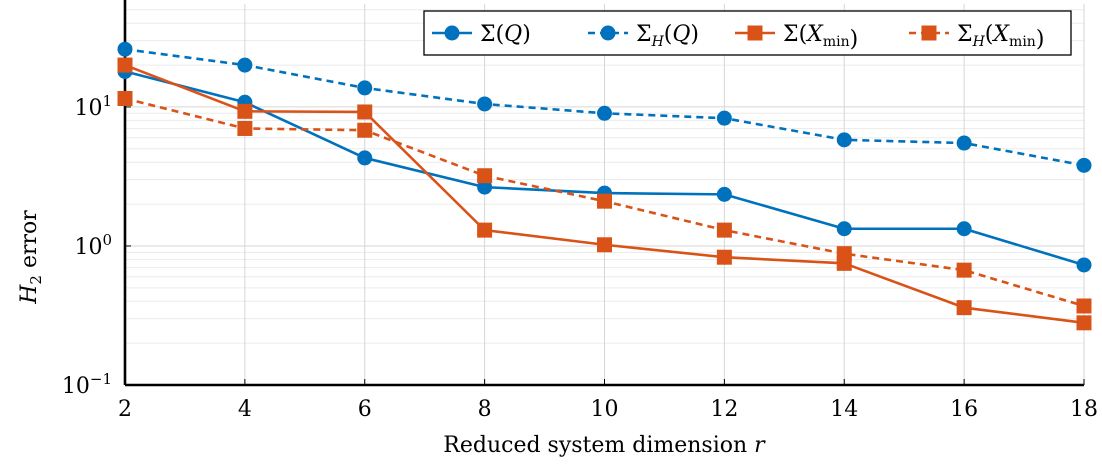 The width and height of the screenshot is (1102, 466). Describe the element at coordinates (365, 409) in the screenshot. I see `x-tick-label: 6` at that location.